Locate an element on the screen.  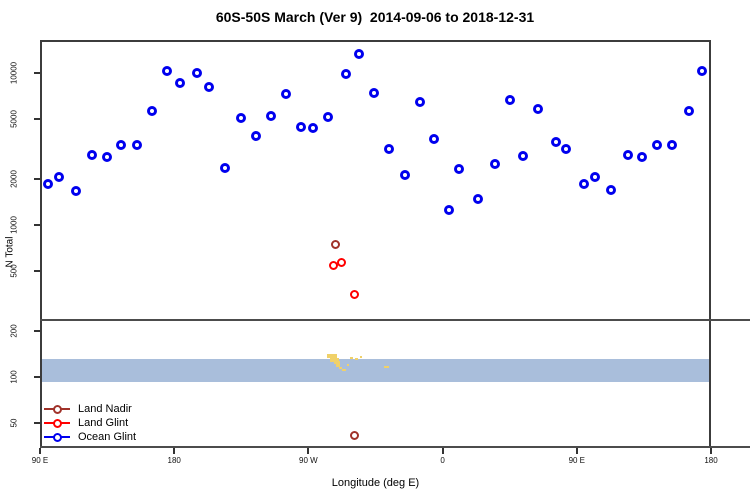
legend-entry-ocean-glint: Ocean Glint is located at coordinates (90, 437).